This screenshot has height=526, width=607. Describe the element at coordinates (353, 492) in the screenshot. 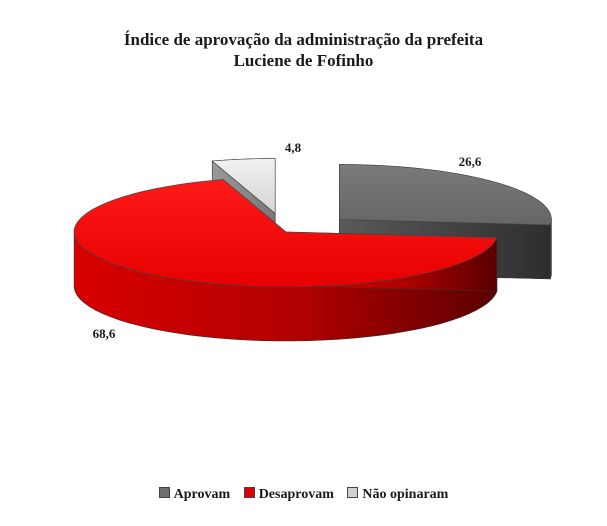

I see `legend-swatch-nao-opinaram` at that location.